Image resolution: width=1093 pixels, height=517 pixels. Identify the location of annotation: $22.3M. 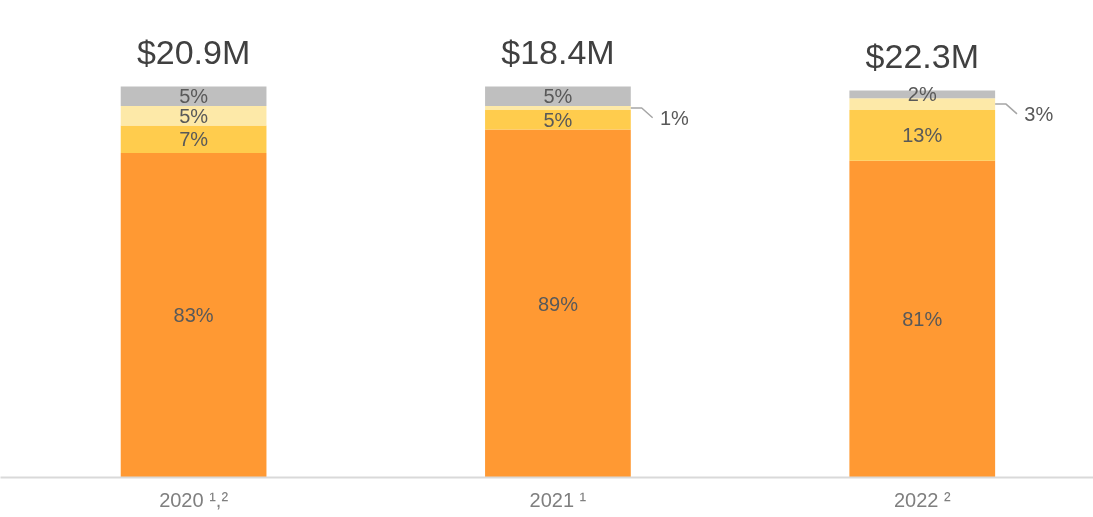
(922, 55).